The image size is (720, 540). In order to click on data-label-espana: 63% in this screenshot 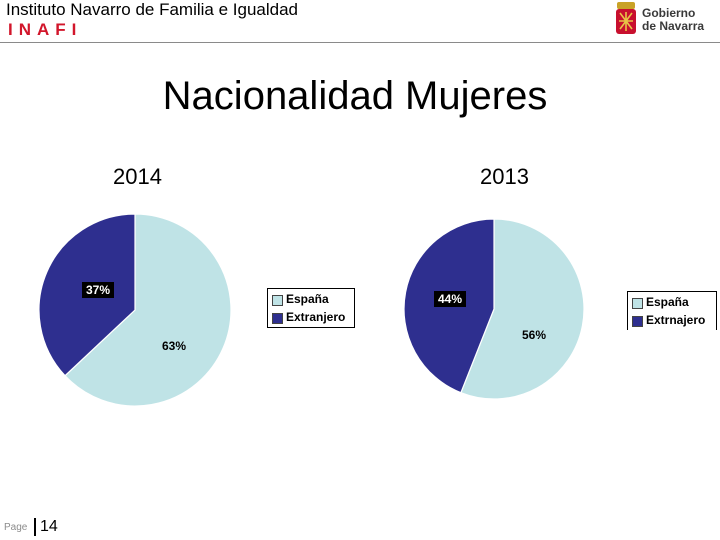, I will do `click(174, 346)`.